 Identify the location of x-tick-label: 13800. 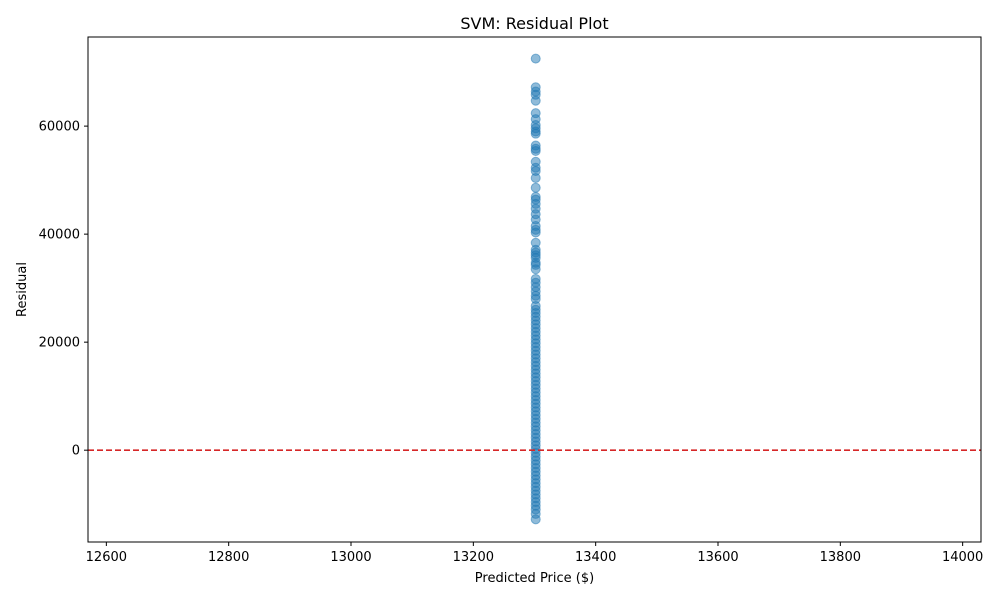
(840, 557).